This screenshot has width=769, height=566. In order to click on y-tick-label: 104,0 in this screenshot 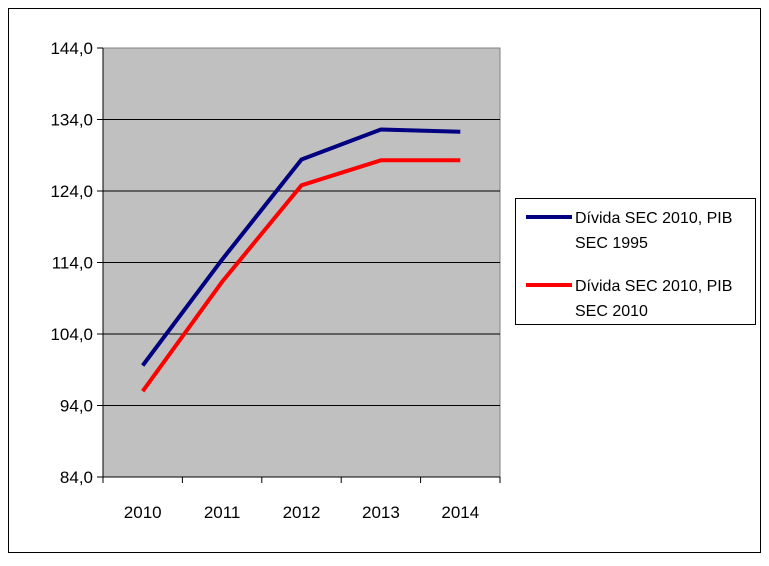, I will do `click(71, 334)`.